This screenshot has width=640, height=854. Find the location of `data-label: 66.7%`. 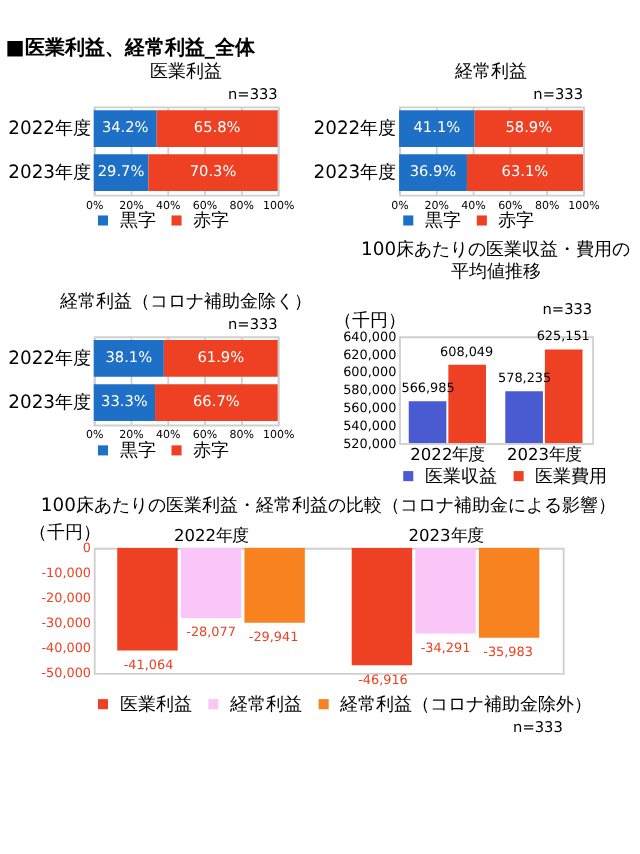

data-label: 66.7% is located at coordinates (216, 401).